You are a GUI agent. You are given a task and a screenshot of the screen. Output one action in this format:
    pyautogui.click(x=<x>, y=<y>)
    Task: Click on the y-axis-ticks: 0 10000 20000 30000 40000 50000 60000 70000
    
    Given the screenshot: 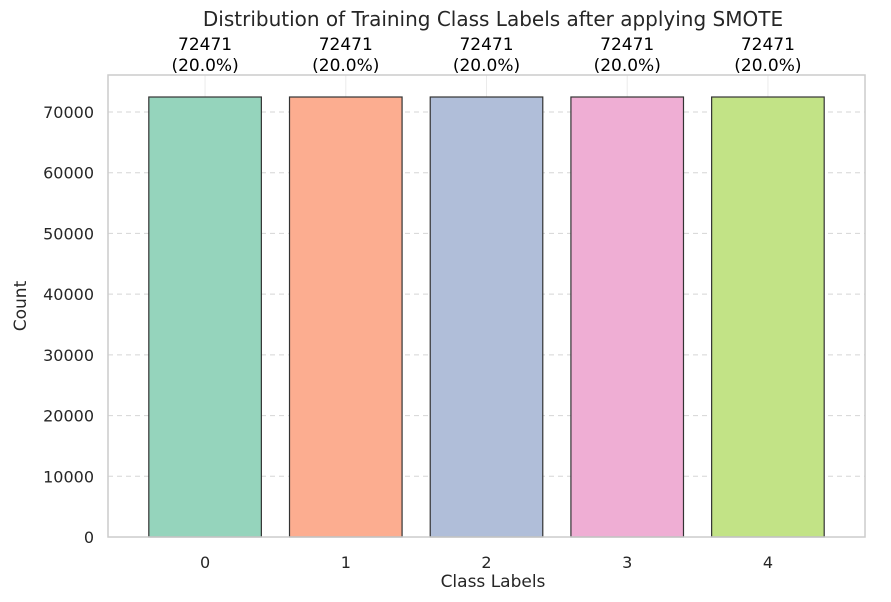 What is the action you would take?
    pyautogui.click(x=68, y=325)
    